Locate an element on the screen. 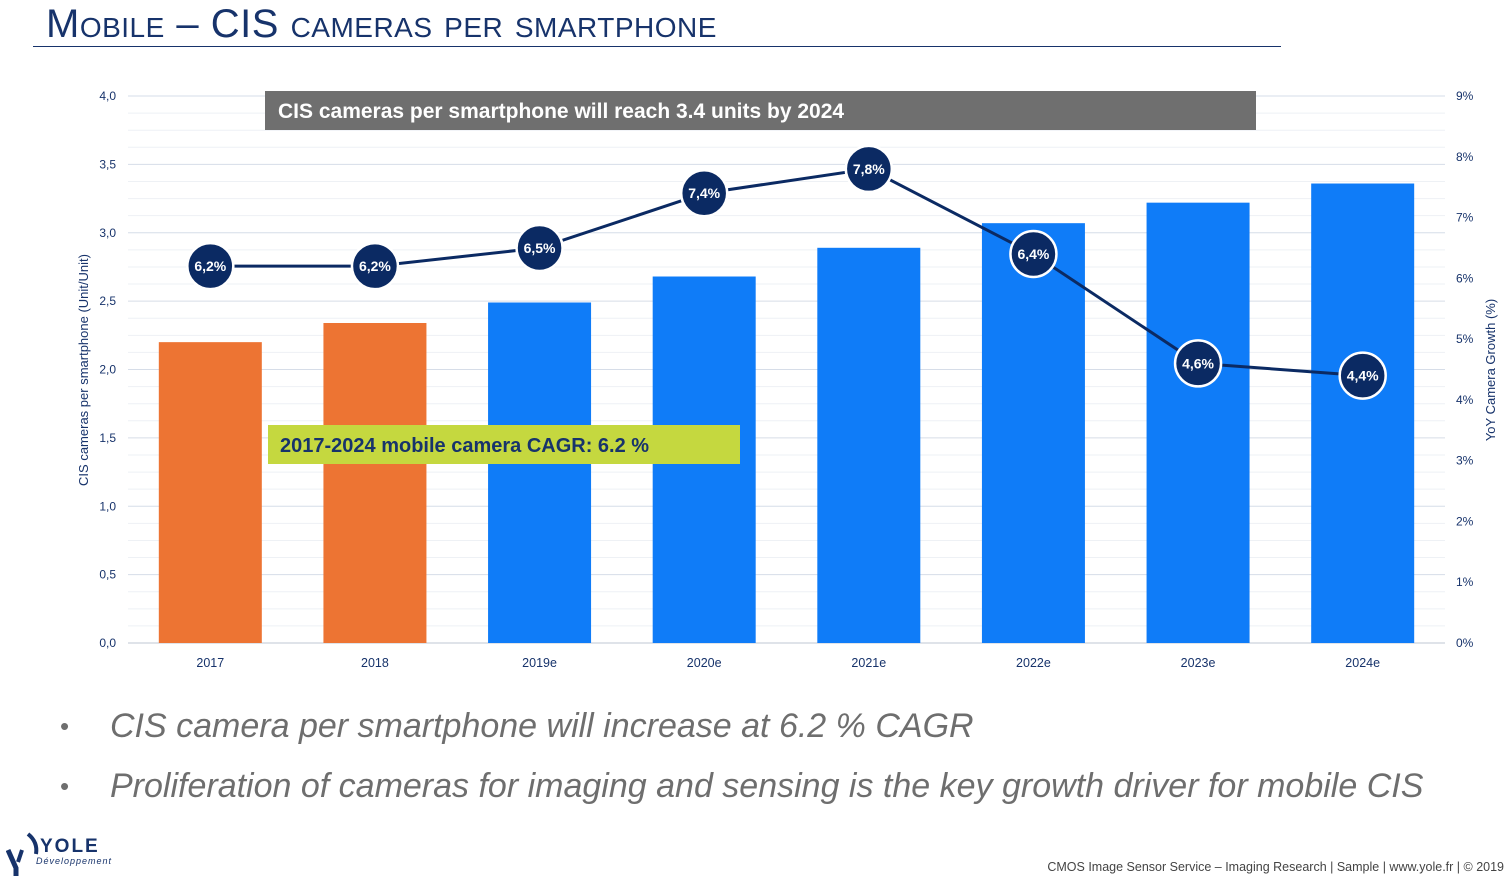 The height and width of the screenshot is (885, 1512). y-tick-label: 1,5 is located at coordinates (107, 438).